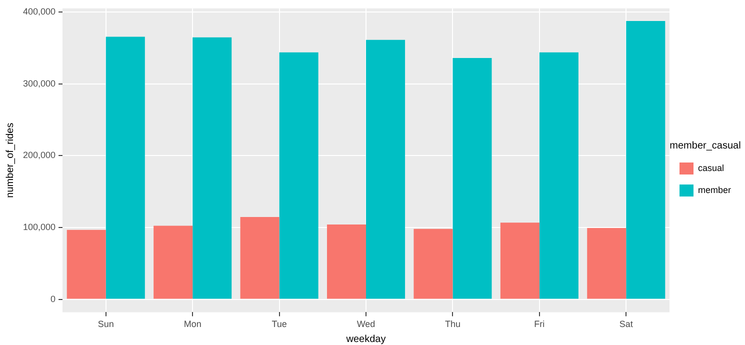 The height and width of the screenshot is (345, 745). I want to click on x-tick-label: Sun, so click(106, 324).